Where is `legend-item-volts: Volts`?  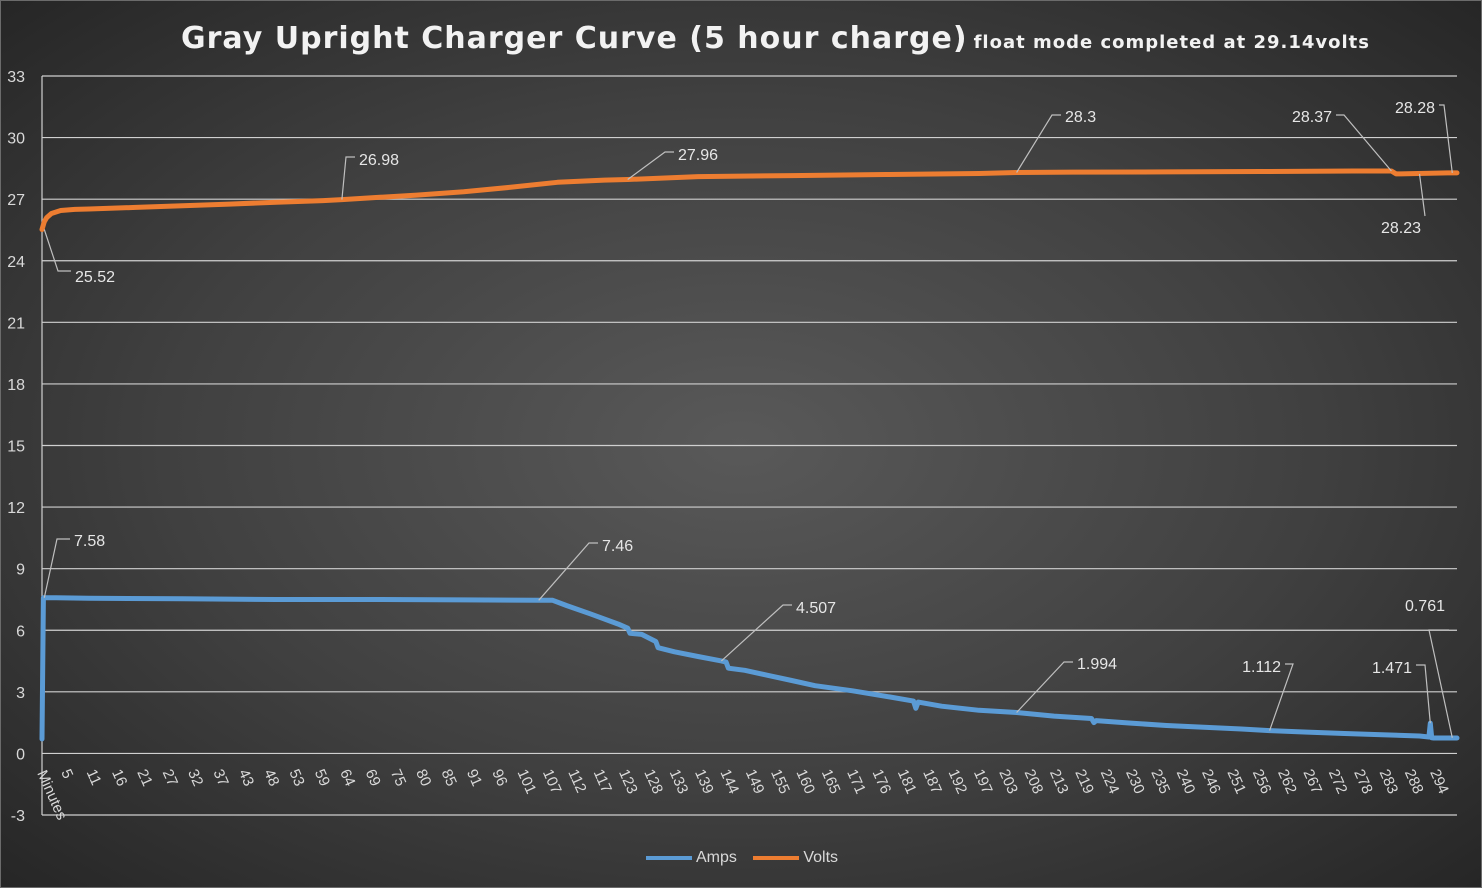
legend-item-volts: Volts is located at coordinates (795, 858).